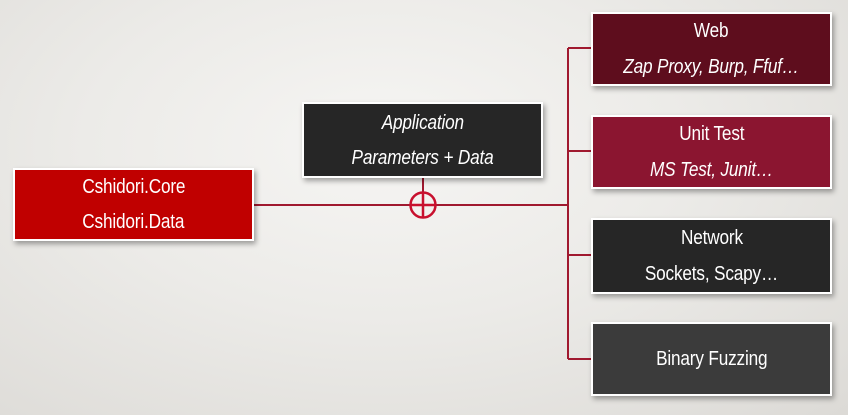 Image resolution: width=848 pixels, height=415 pixels. What do you see at coordinates (423, 205) in the screenshot?
I see `circle-plus-icon` at bounding box center [423, 205].